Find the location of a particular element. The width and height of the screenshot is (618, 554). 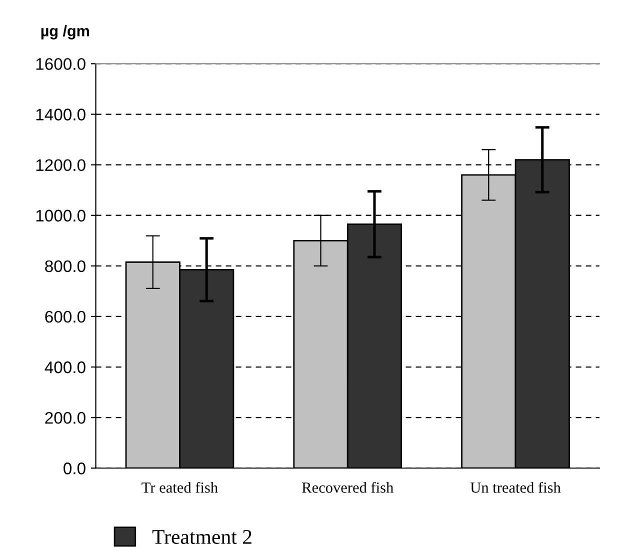

y-tick-label: 800.0 is located at coordinates (65, 266).